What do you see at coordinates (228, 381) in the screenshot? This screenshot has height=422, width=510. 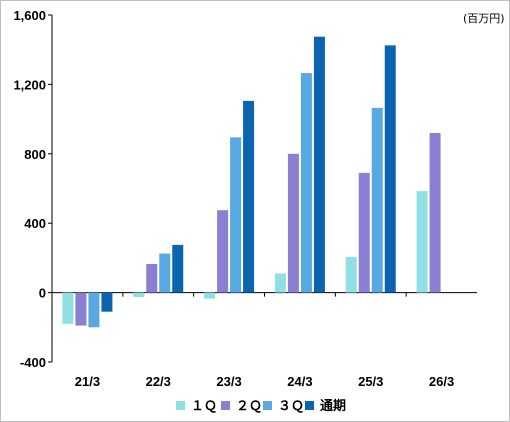 I see `x-tick-label: 23/3` at bounding box center [228, 381].